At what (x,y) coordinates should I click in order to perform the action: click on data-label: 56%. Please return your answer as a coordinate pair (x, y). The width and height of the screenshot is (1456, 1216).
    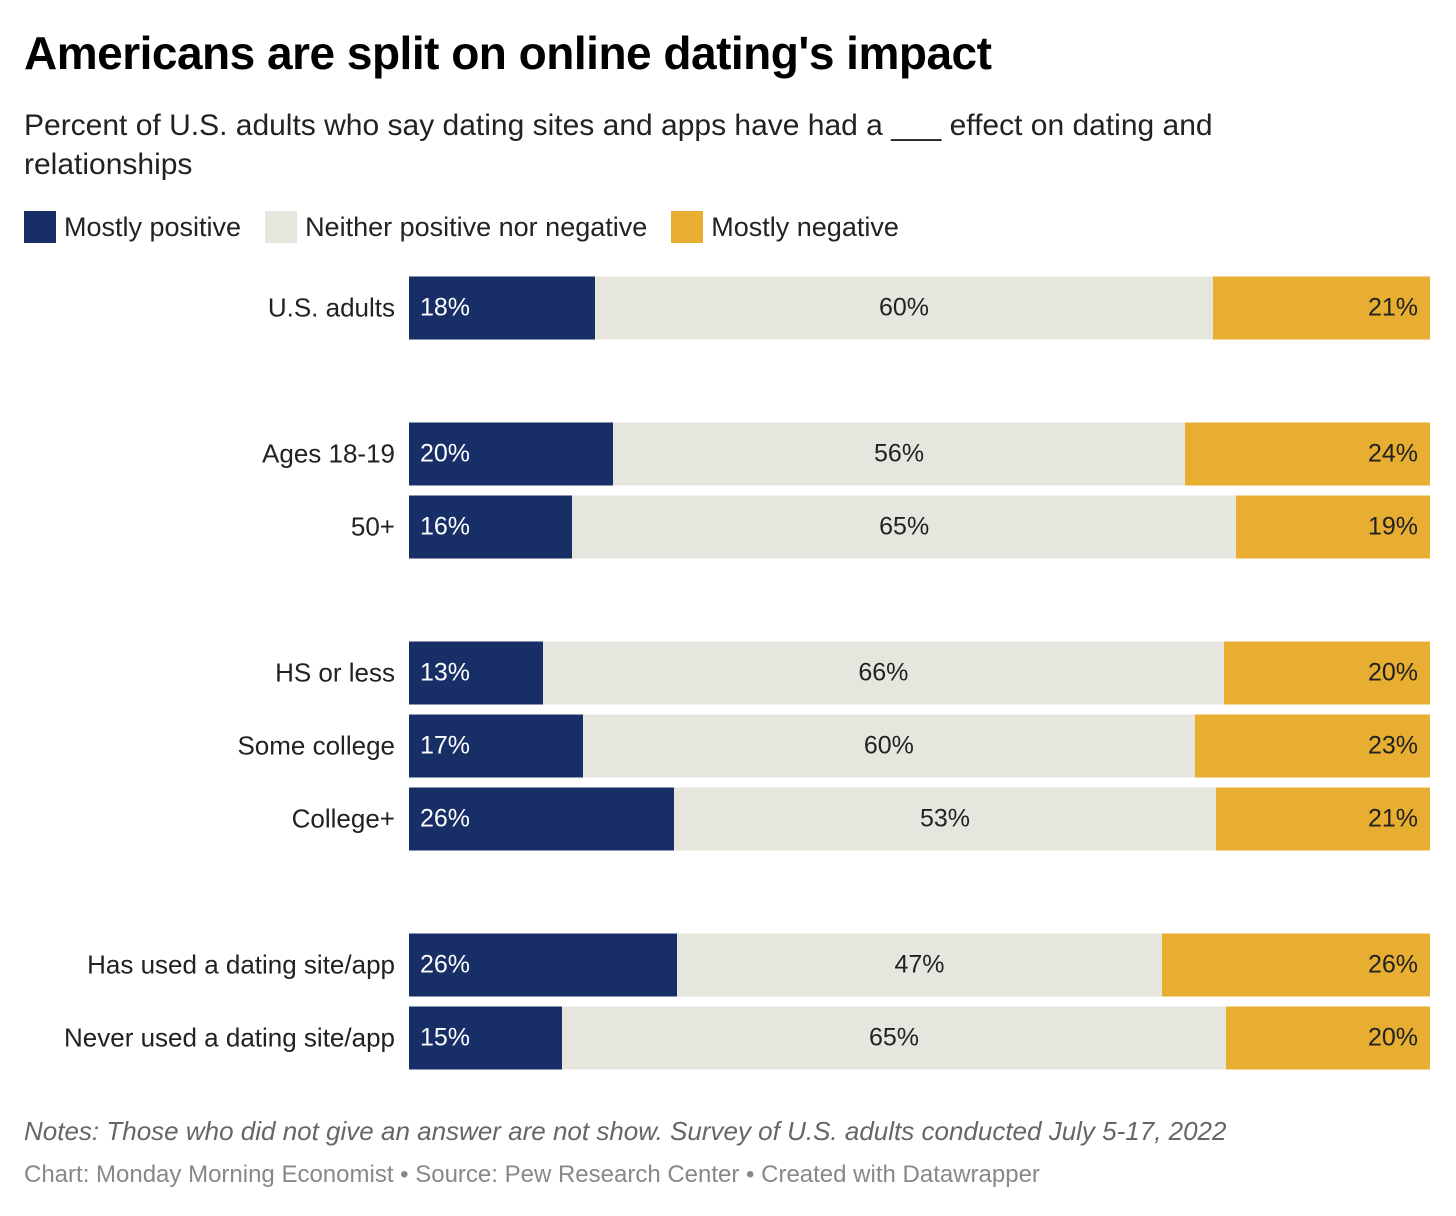
    Looking at the image, I should click on (899, 453).